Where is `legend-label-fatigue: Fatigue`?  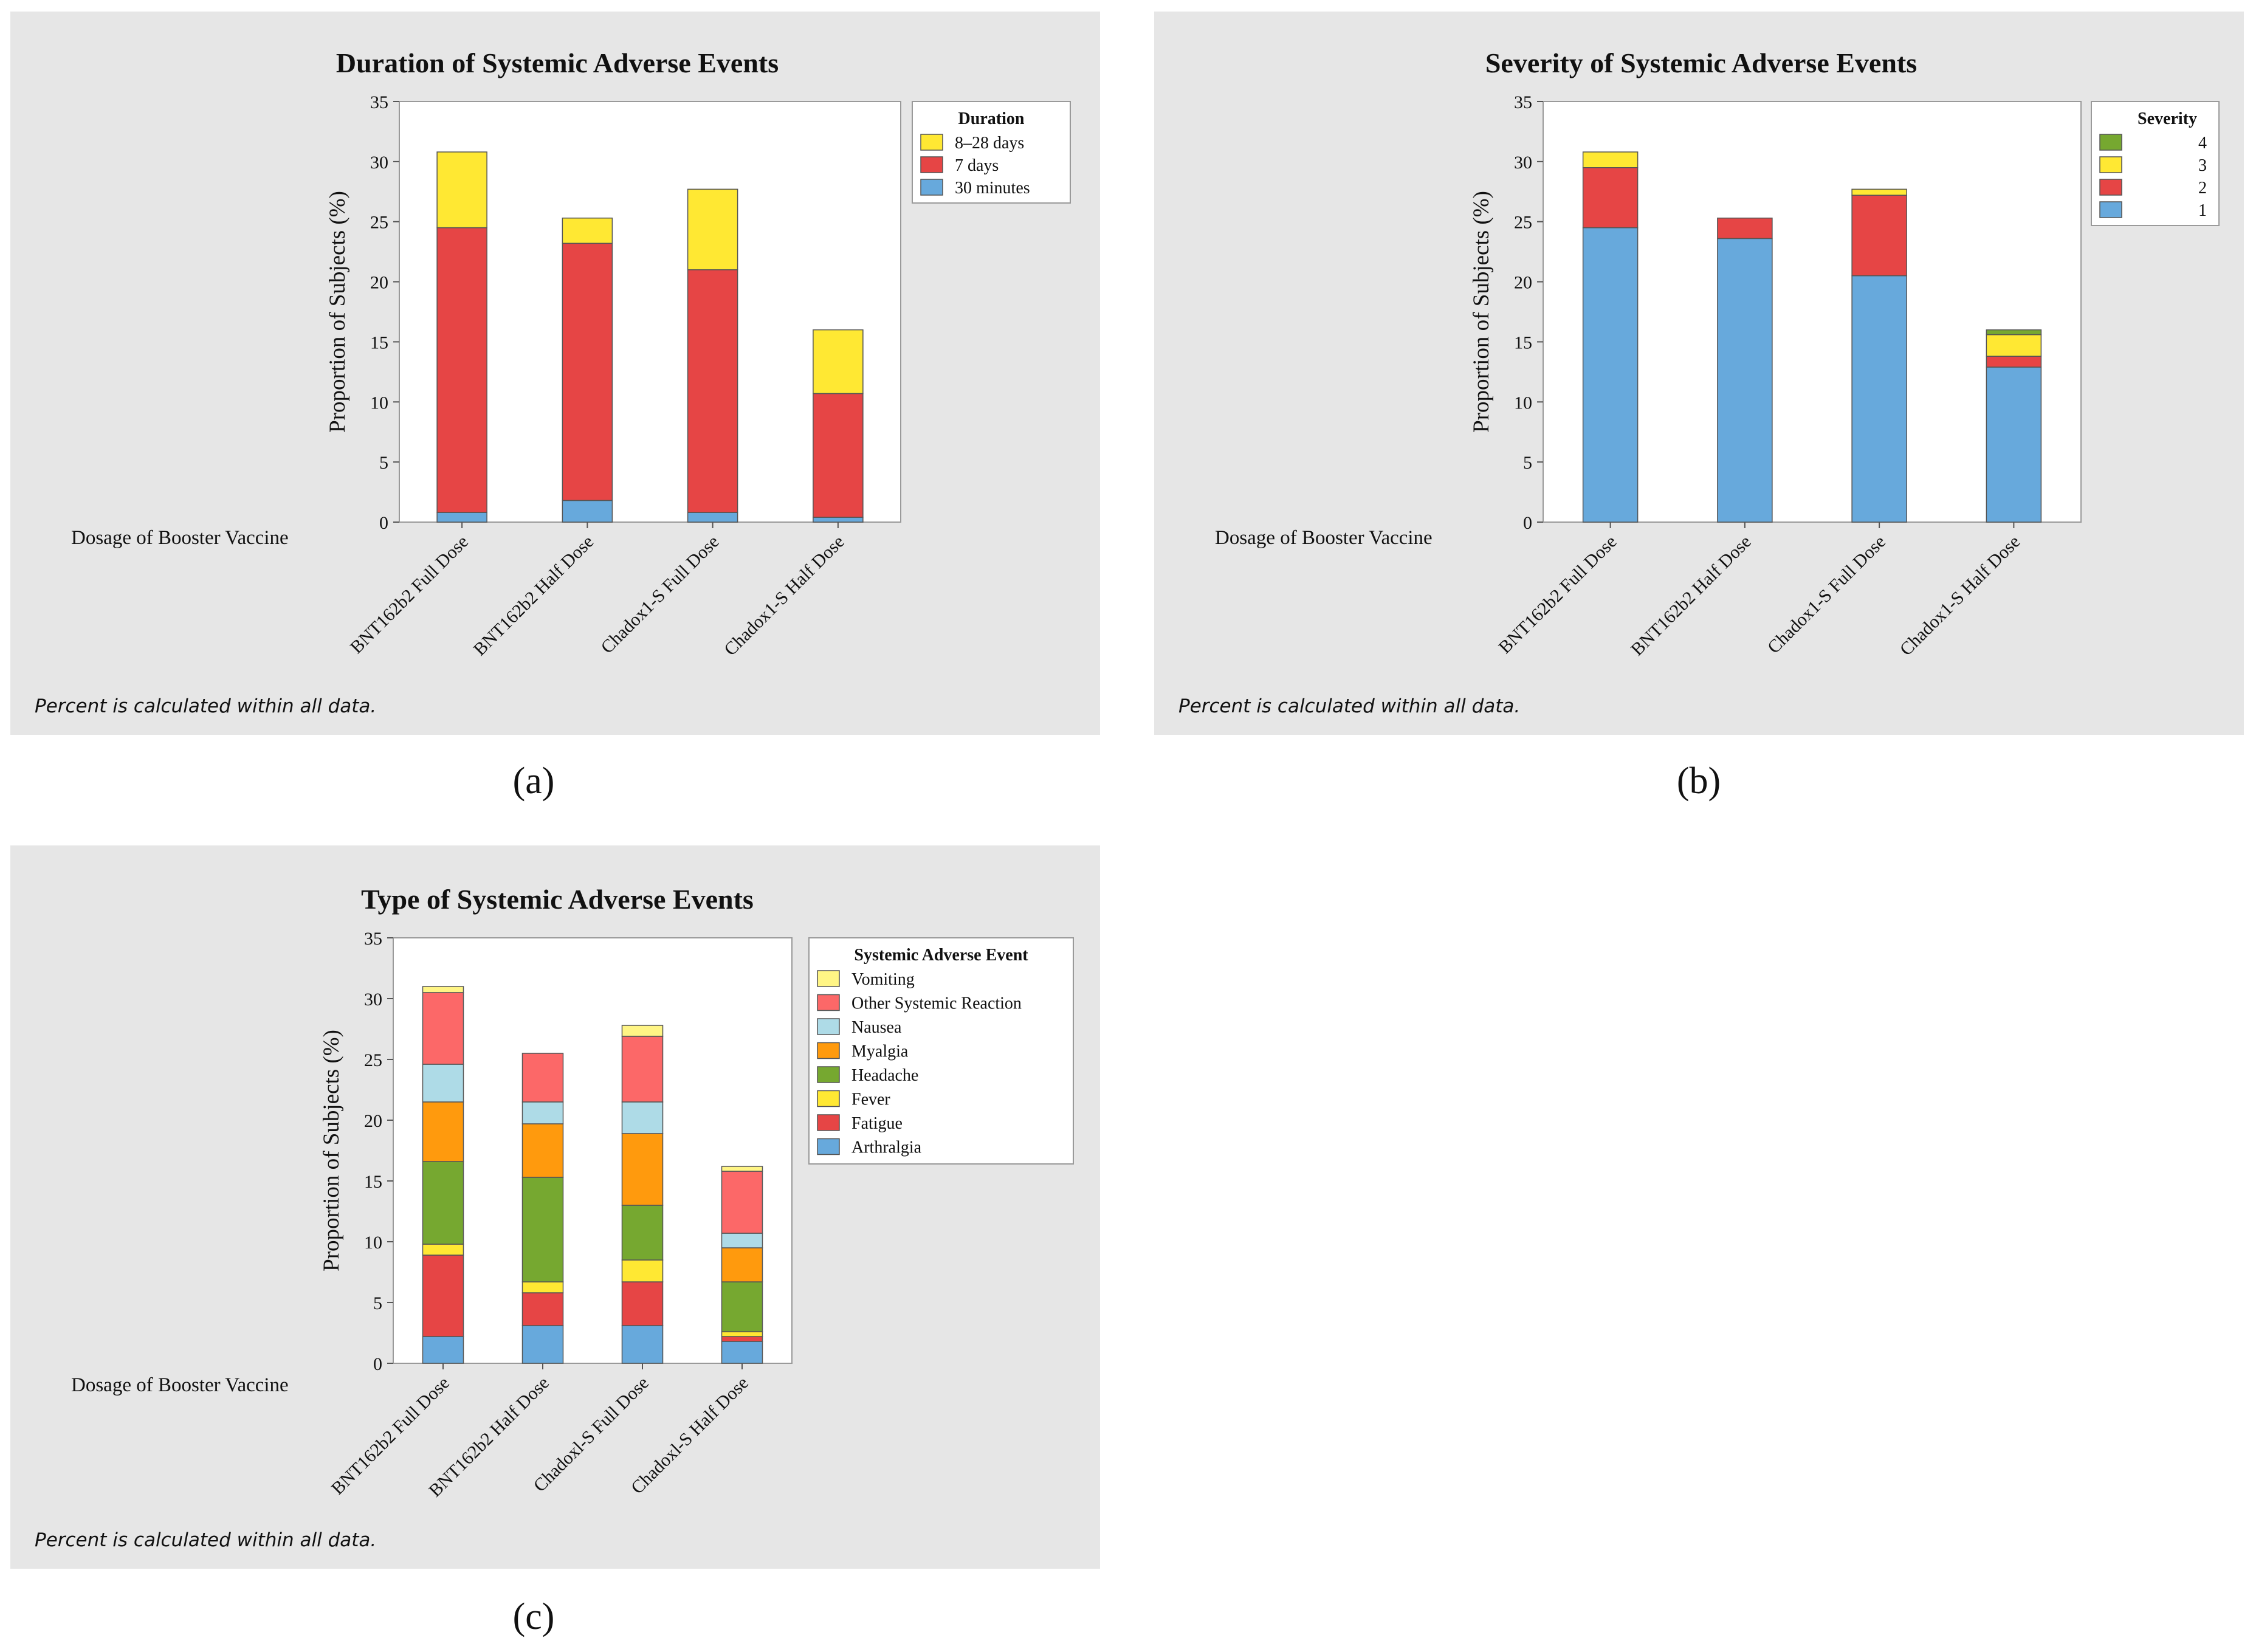
legend-label-fatigue: Fatigue is located at coordinates (877, 1123).